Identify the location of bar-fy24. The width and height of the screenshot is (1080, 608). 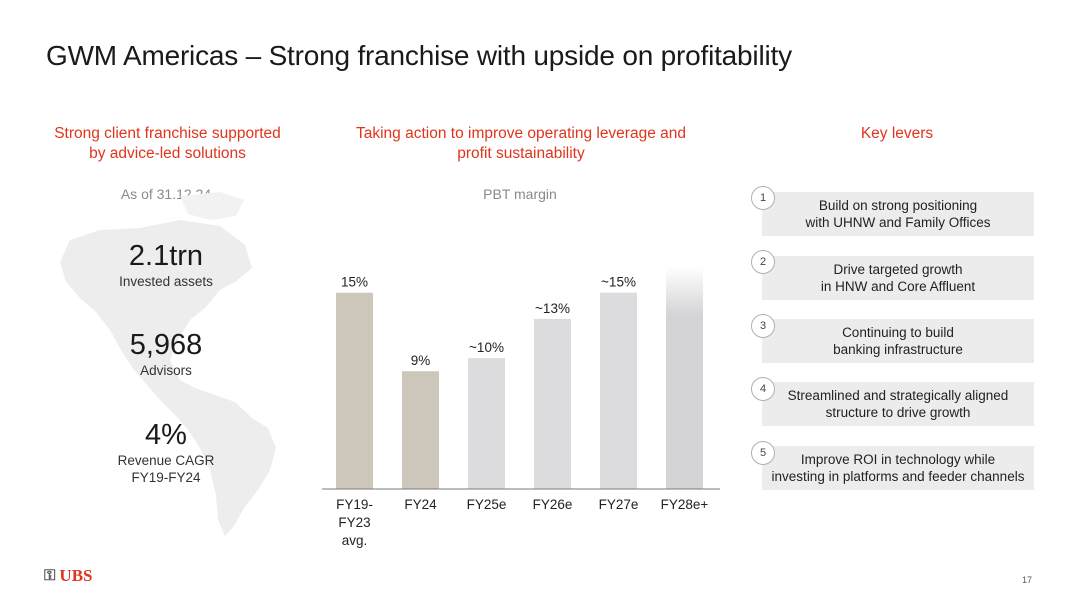
(420, 430).